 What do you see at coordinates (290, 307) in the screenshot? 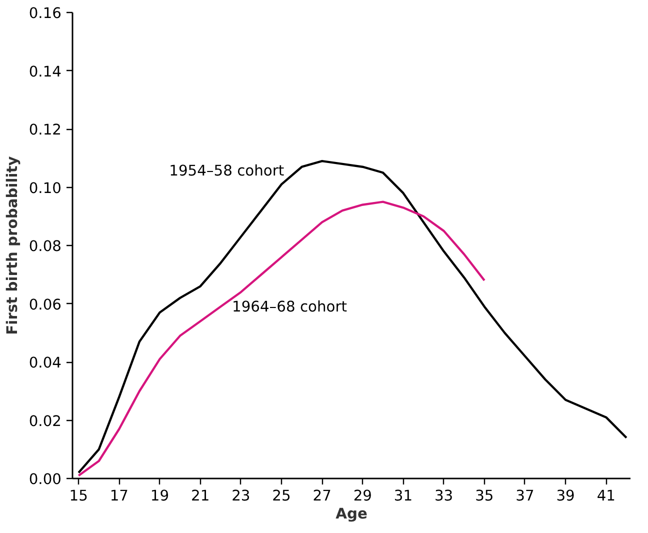
I see `series-label: 1964–68 cohort` at bounding box center [290, 307].